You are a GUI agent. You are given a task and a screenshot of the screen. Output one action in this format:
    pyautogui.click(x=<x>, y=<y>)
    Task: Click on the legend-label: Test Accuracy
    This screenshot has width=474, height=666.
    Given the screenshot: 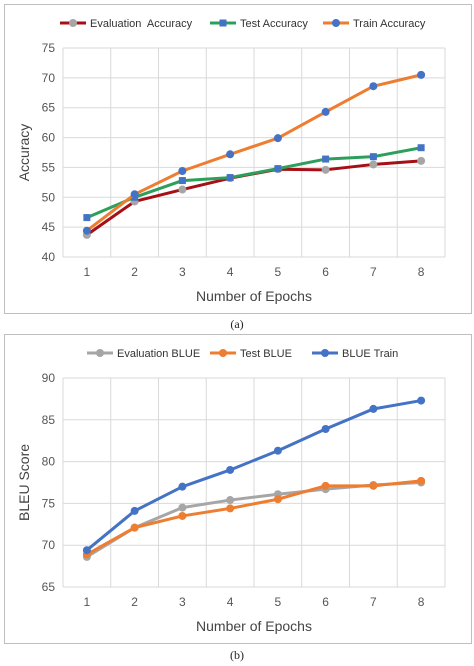 What is the action you would take?
    pyautogui.click(x=274, y=24)
    